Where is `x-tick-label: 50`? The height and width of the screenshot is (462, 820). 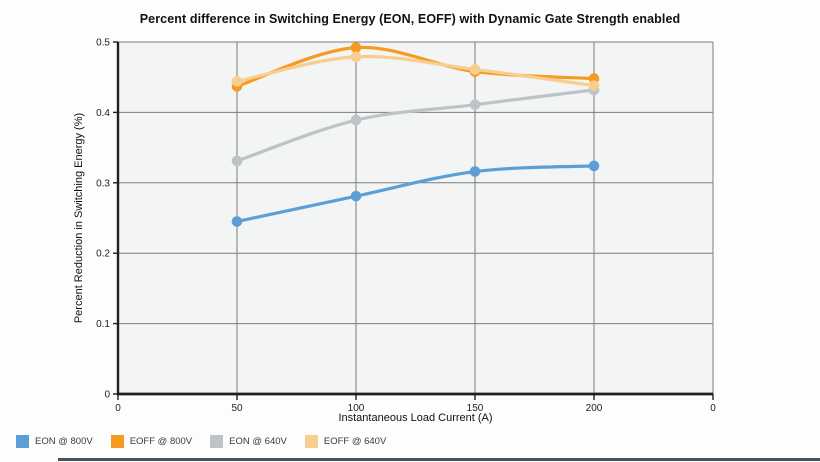
x-tick-label: 50 is located at coordinates (237, 408).